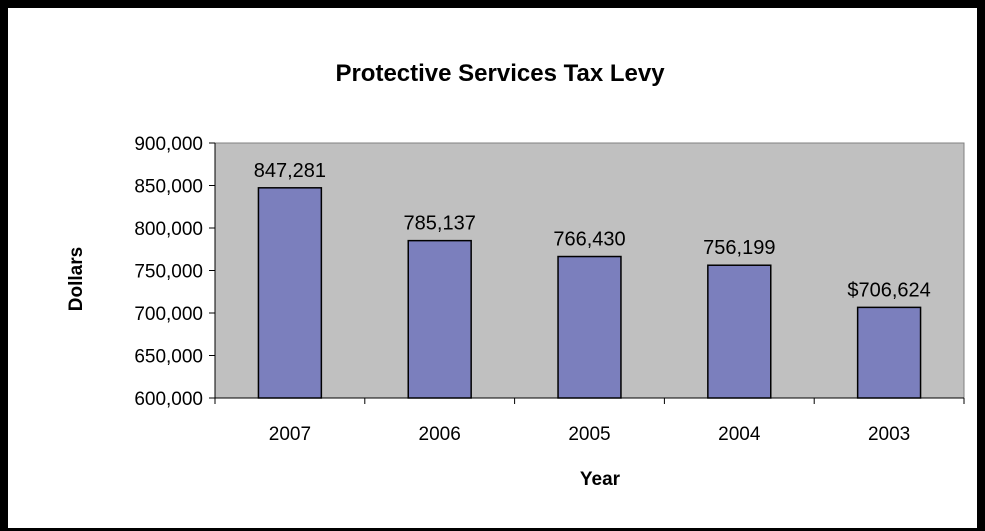 This screenshot has width=985, height=531. Describe the element at coordinates (290, 171) in the screenshot. I see `data-label-2007: 847,281` at that location.